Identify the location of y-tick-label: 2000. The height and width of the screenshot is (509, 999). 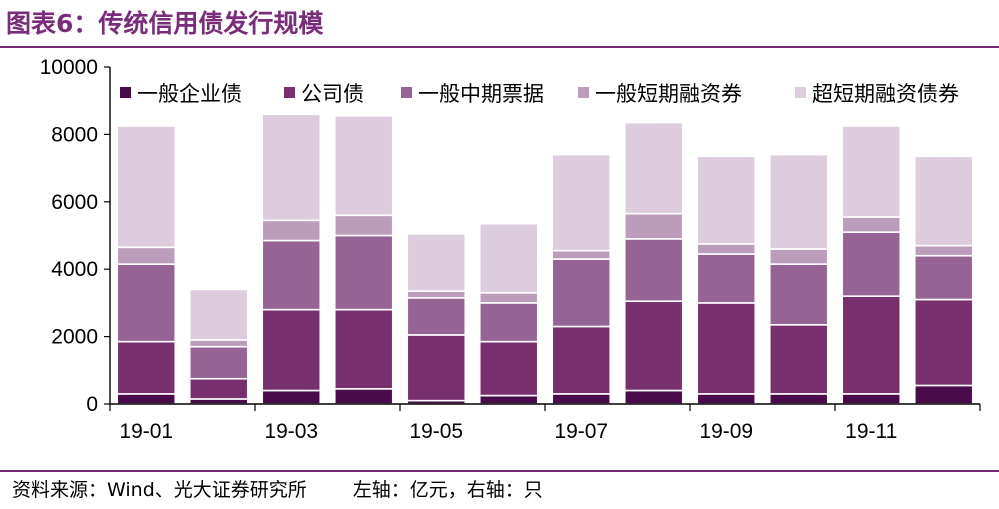
(74, 337).